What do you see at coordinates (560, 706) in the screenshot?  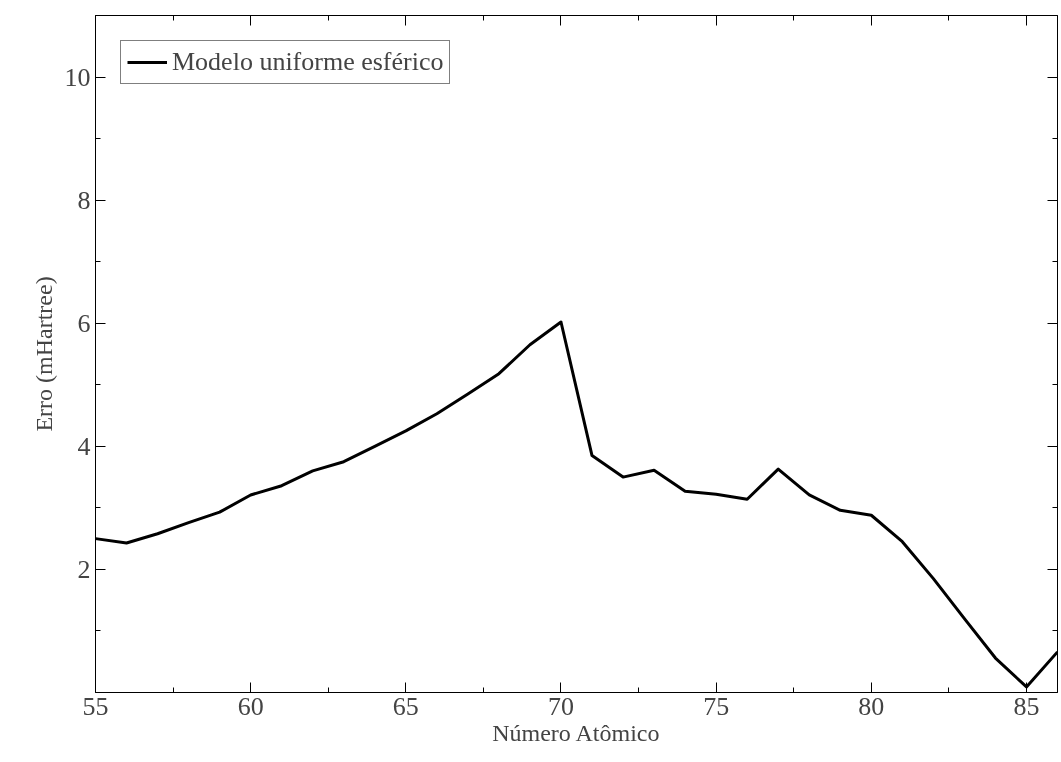 I see `x-tick-label: 70` at bounding box center [560, 706].